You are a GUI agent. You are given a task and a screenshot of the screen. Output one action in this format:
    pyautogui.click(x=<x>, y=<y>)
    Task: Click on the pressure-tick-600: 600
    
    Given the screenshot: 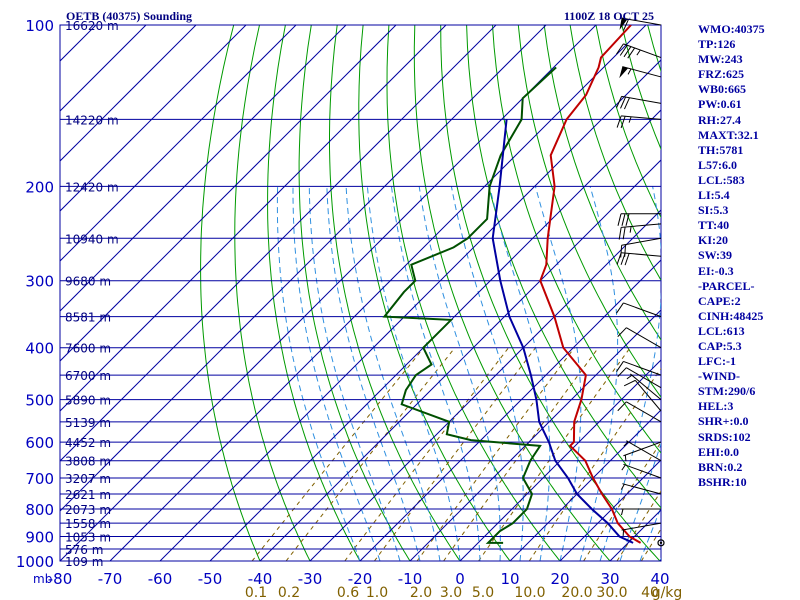 What is the action you would take?
    pyautogui.click(x=39, y=443)
    